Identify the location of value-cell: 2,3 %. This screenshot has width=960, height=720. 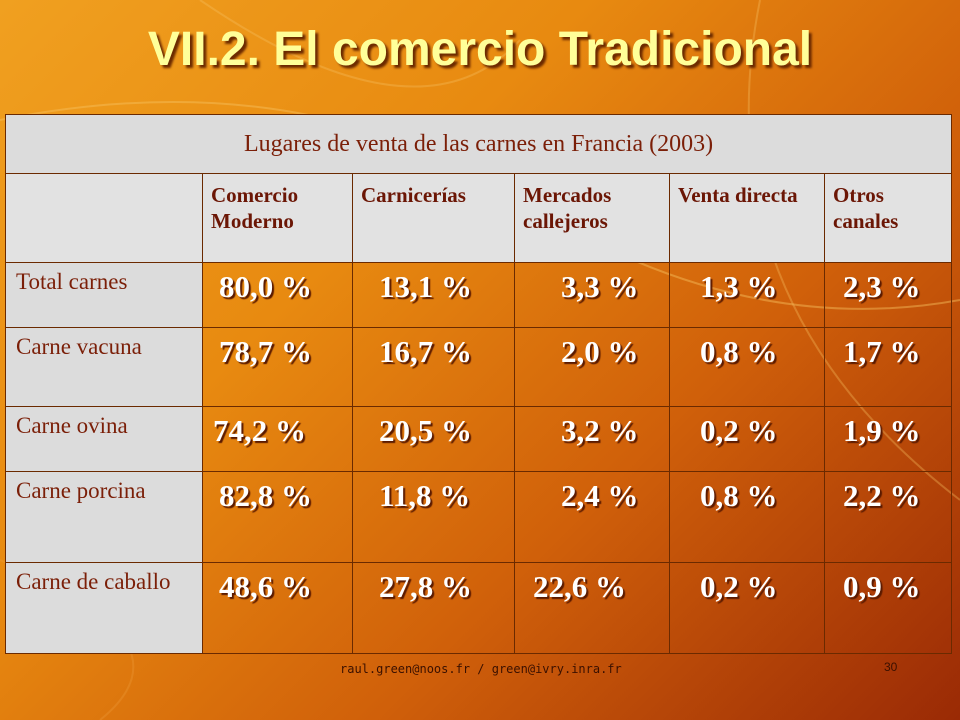
(888, 295).